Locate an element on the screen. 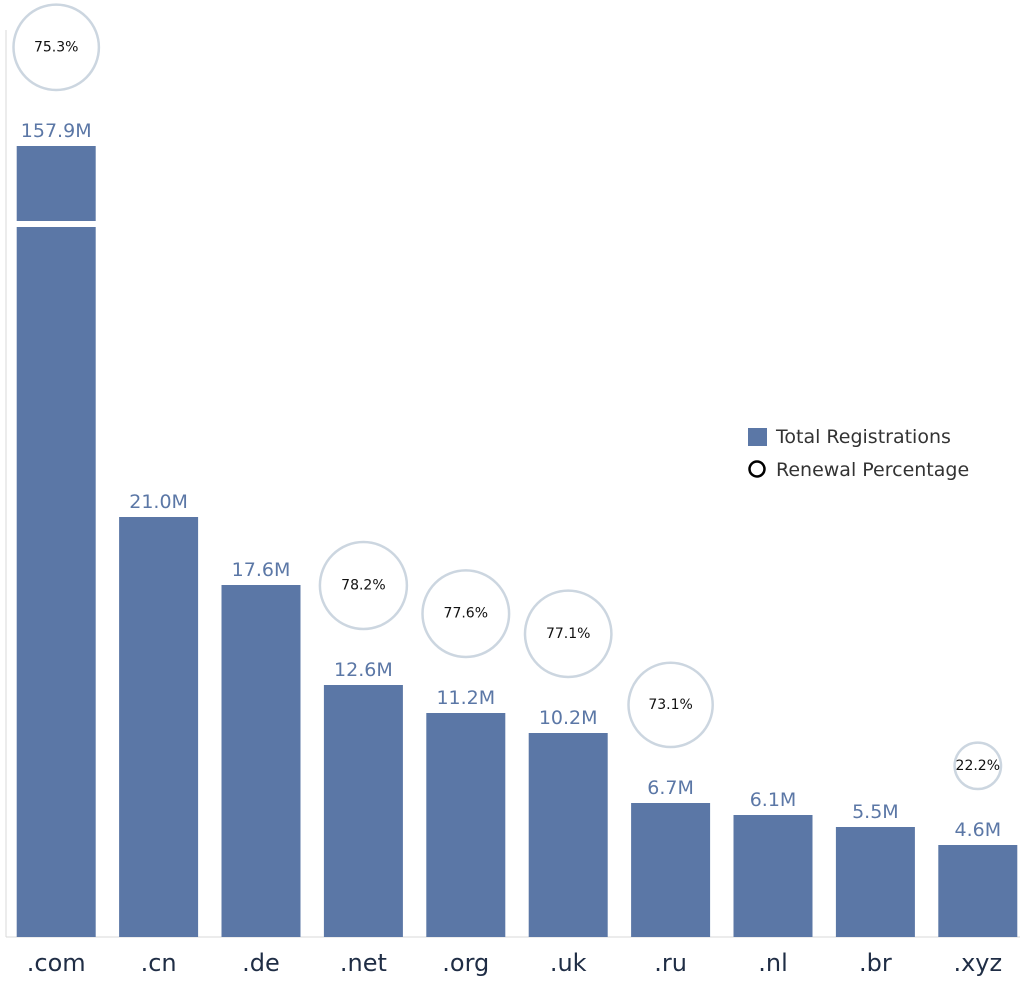  bar-xyz is located at coordinates (978, 891).